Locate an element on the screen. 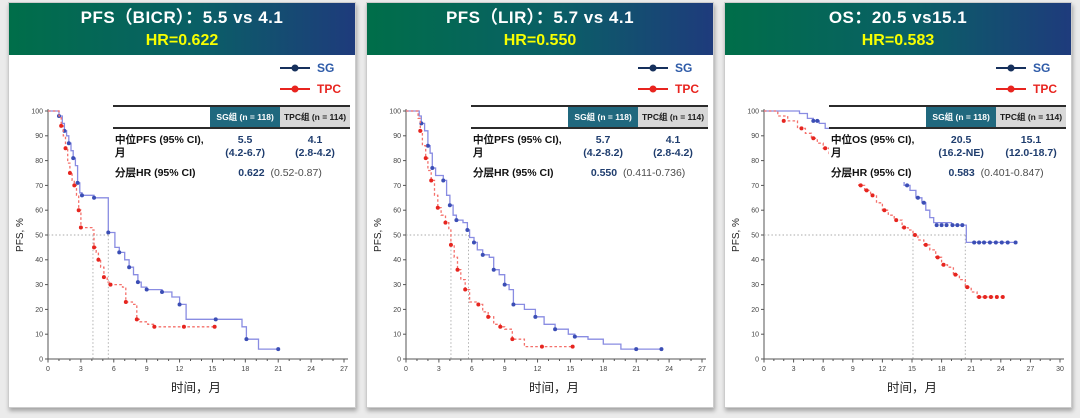 This screenshot has width=1080, height=418. panel-title: PFS（LIR）：5.7 vs 4.1 is located at coordinates (540, 17).